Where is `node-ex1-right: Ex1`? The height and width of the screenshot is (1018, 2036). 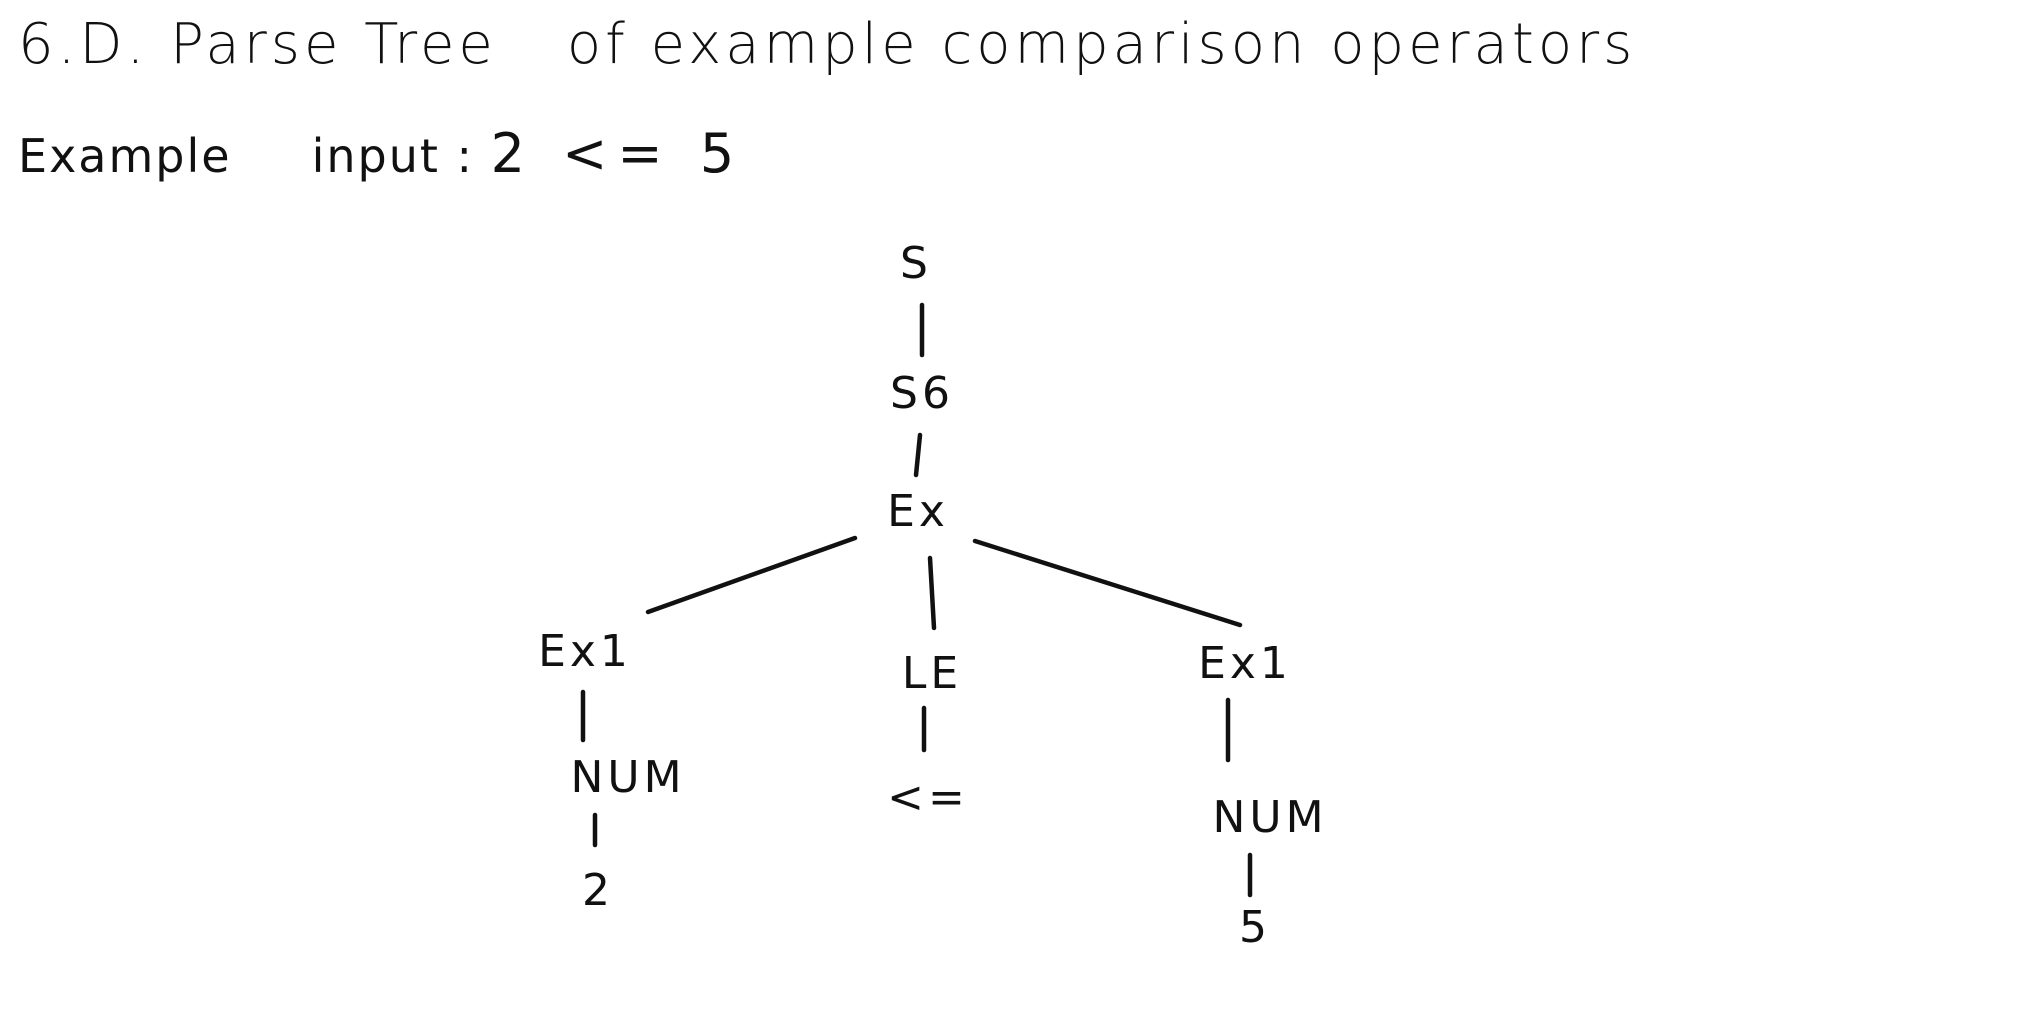 node-ex1-right: Ex1 is located at coordinates (1245, 663).